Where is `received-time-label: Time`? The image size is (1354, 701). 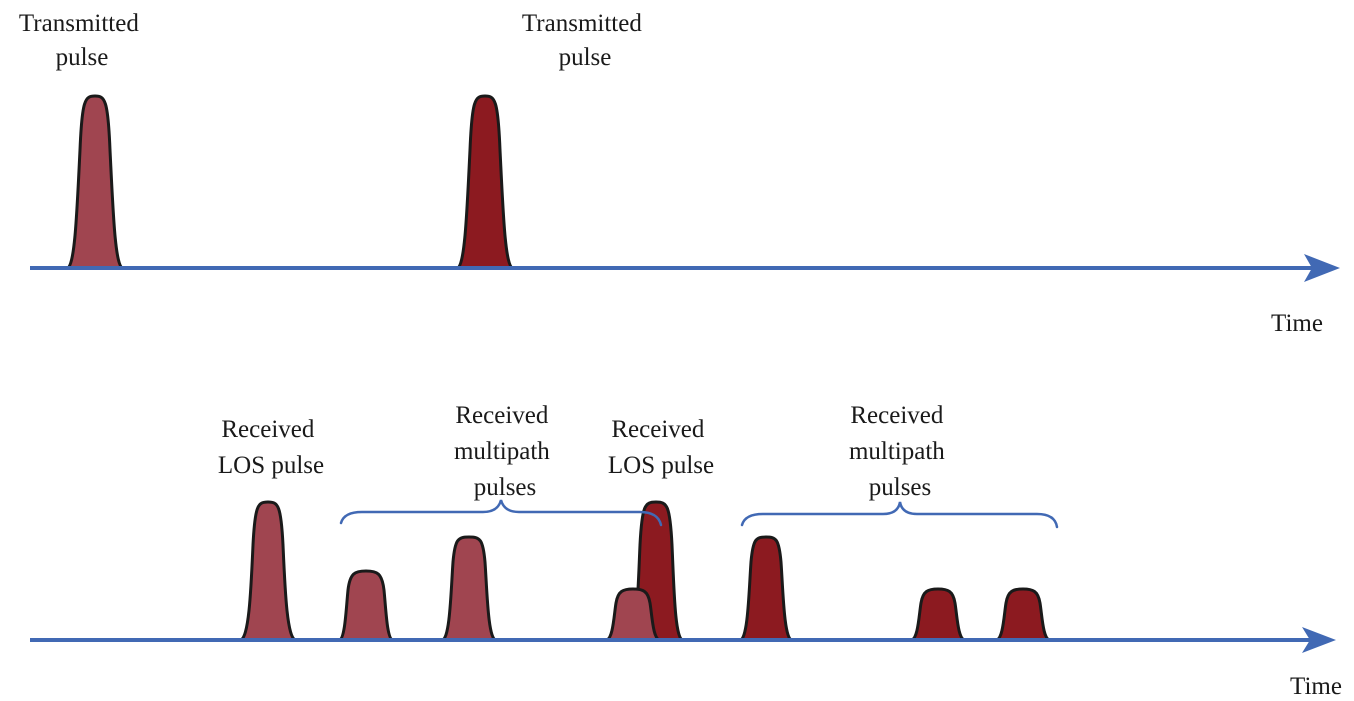
received-time-label: Time is located at coordinates (1316, 686).